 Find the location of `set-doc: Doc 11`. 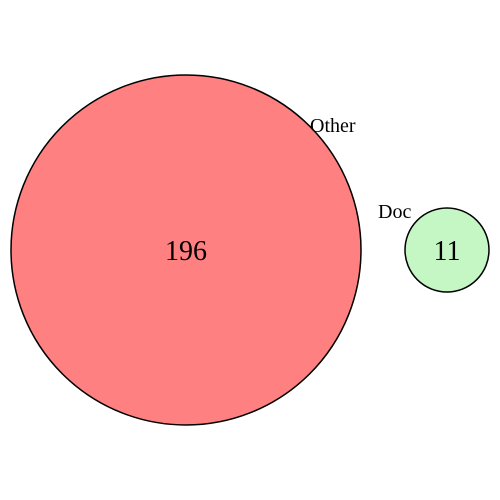

set-doc: Doc 11 is located at coordinates (434, 247).